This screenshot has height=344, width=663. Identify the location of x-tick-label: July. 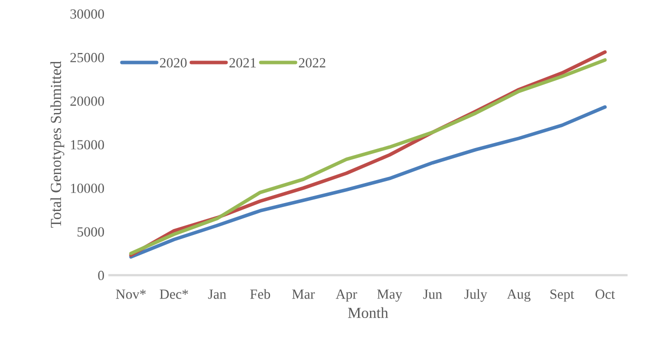
(476, 295).